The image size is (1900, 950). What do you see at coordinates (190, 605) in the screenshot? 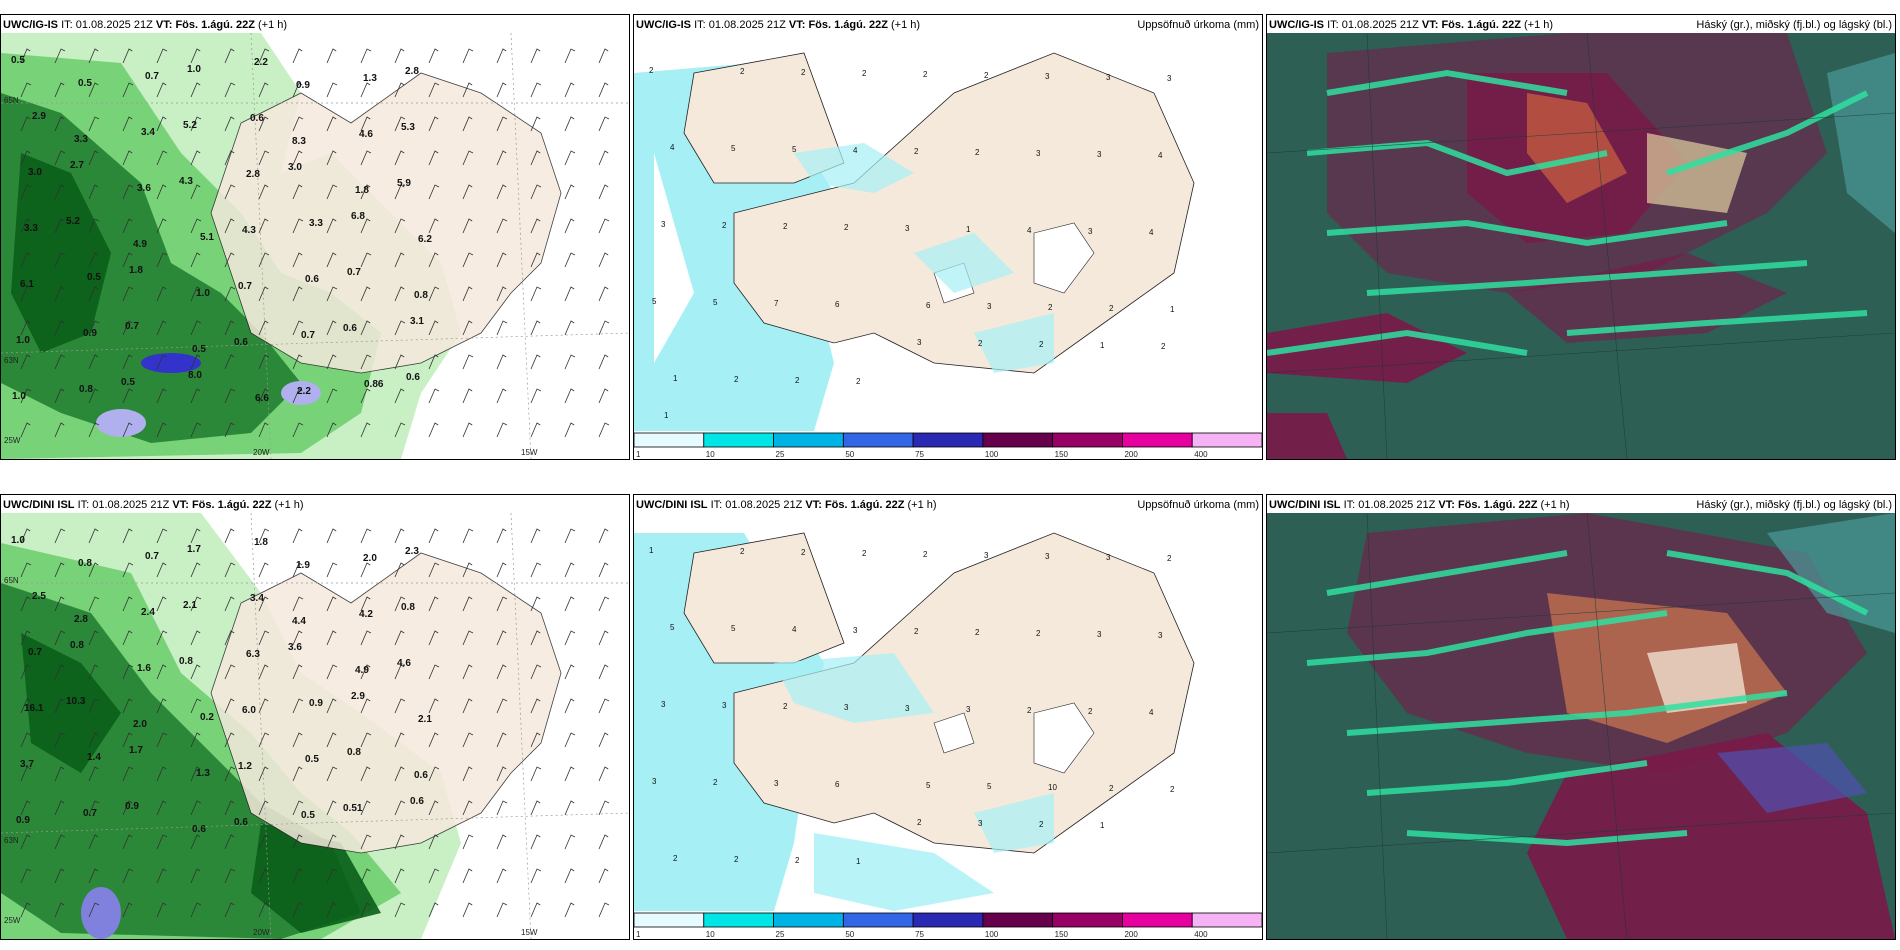
I see `wind-value-label: 2.1` at bounding box center [190, 605].